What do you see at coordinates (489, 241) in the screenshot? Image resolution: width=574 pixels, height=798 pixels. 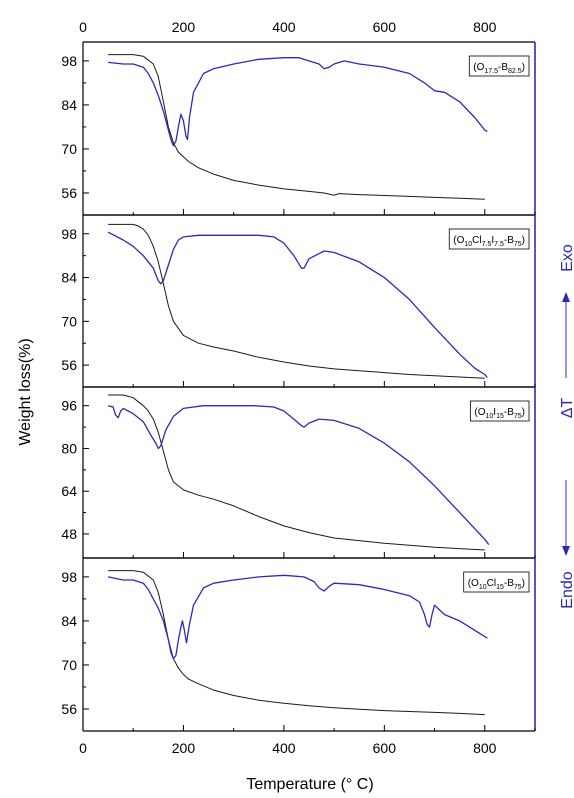 I see `sample-label: (O10Cl7.5I7.5-B75)` at bounding box center [489, 241].